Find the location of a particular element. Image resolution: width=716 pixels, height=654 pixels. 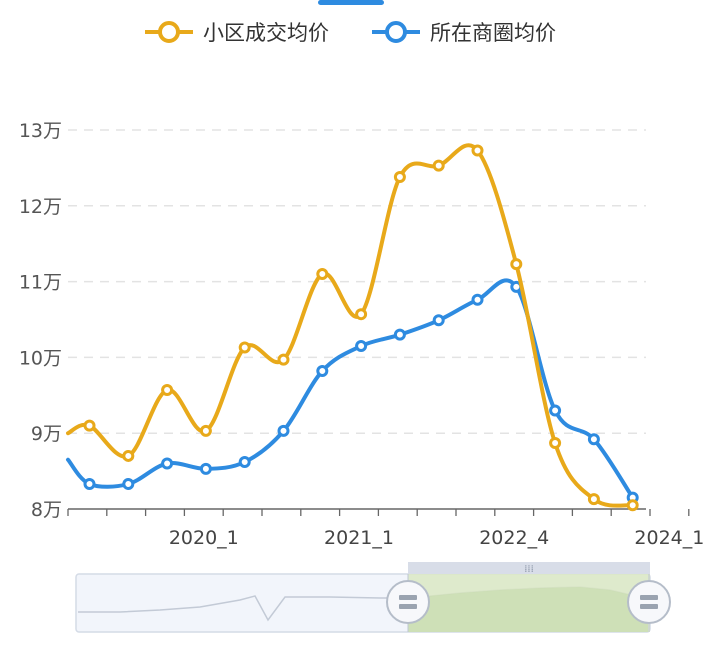

left-handle-grip-icon is located at coordinates (408, 597).